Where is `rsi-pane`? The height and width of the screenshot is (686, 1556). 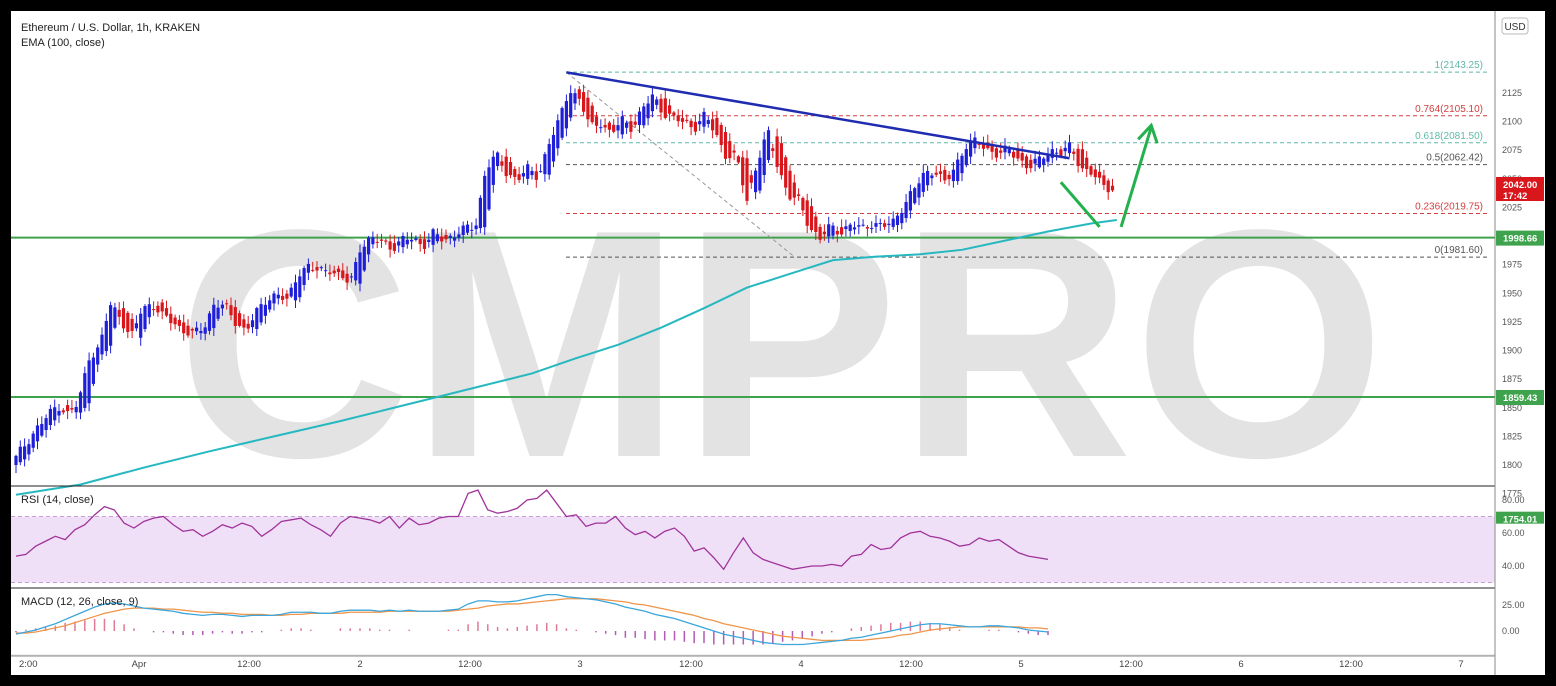 rsi-pane is located at coordinates (753, 534).